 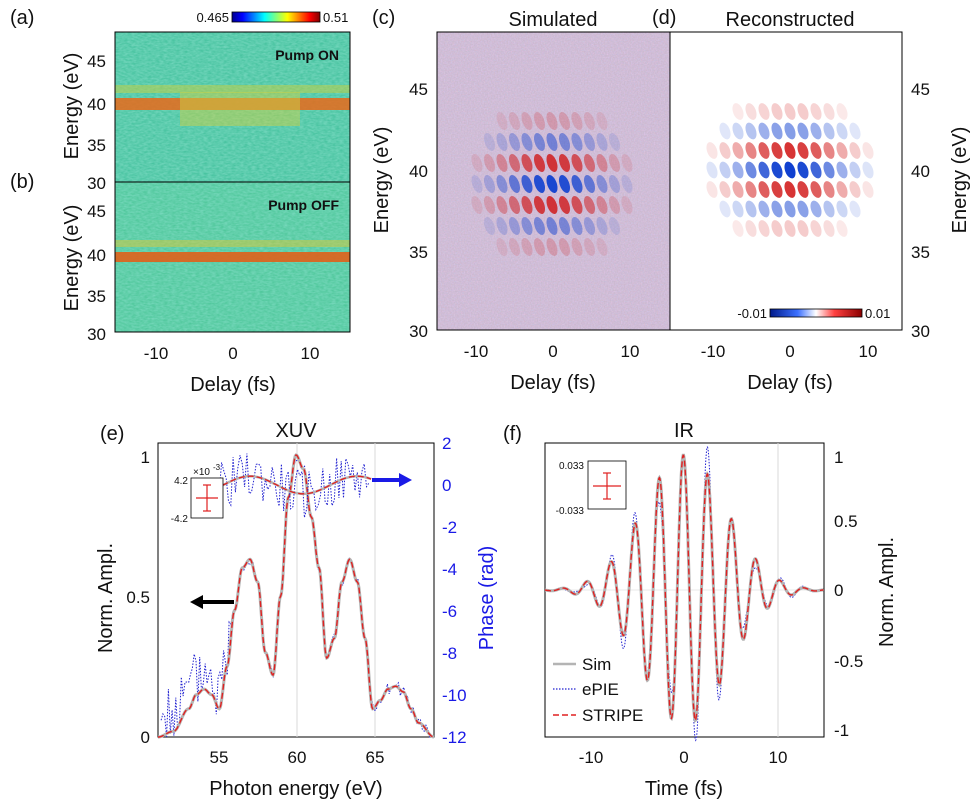 What do you see at coordinates (296, 431) in the screenshot?
I see `title-e: XUV` at bounding box center [296, 431].